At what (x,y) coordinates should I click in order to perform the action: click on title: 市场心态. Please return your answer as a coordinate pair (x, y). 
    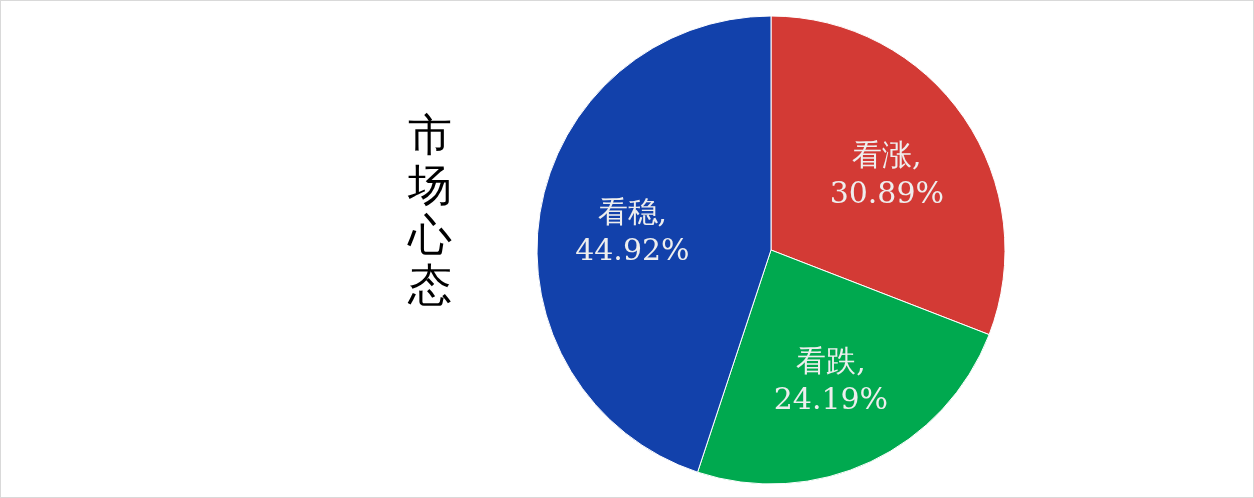
    Looking at the image, I should click on (430, 209).